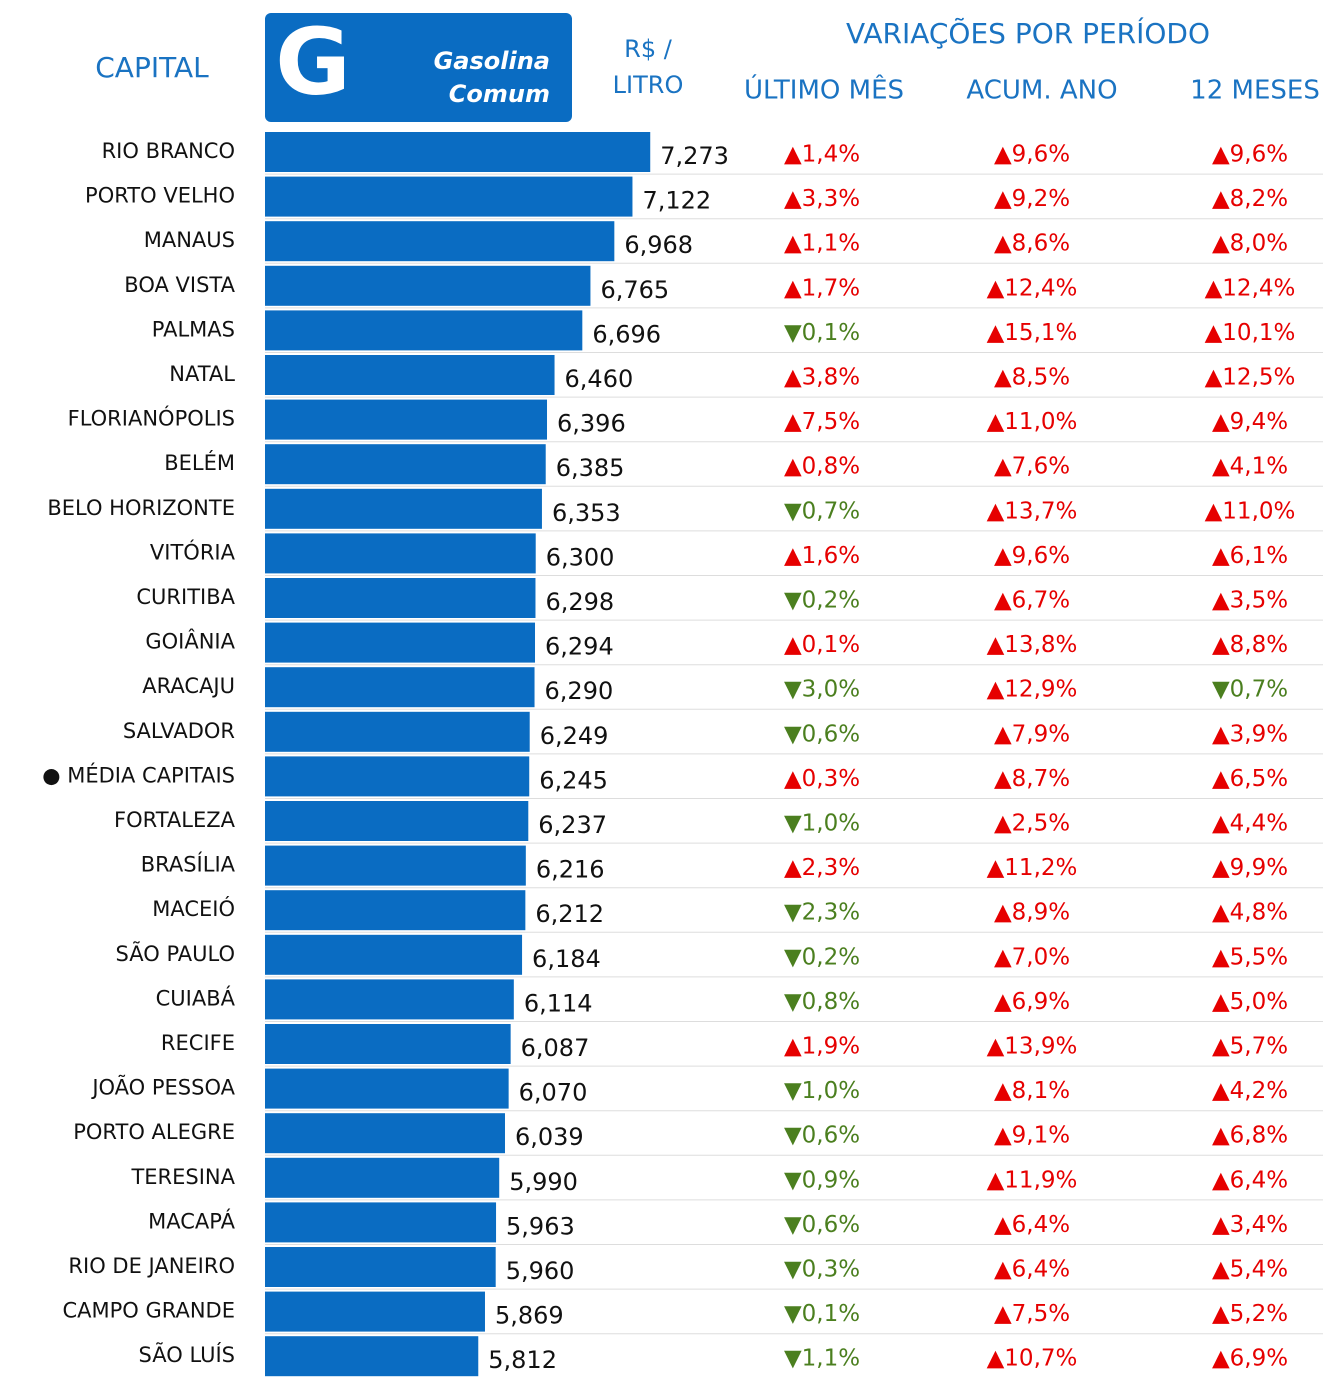 This screenshot has height=1377, width=1323. Describe the element at coordinates (141, 508) in the screenshot. I see `row-label: BELO HORIZONTE` at that location.